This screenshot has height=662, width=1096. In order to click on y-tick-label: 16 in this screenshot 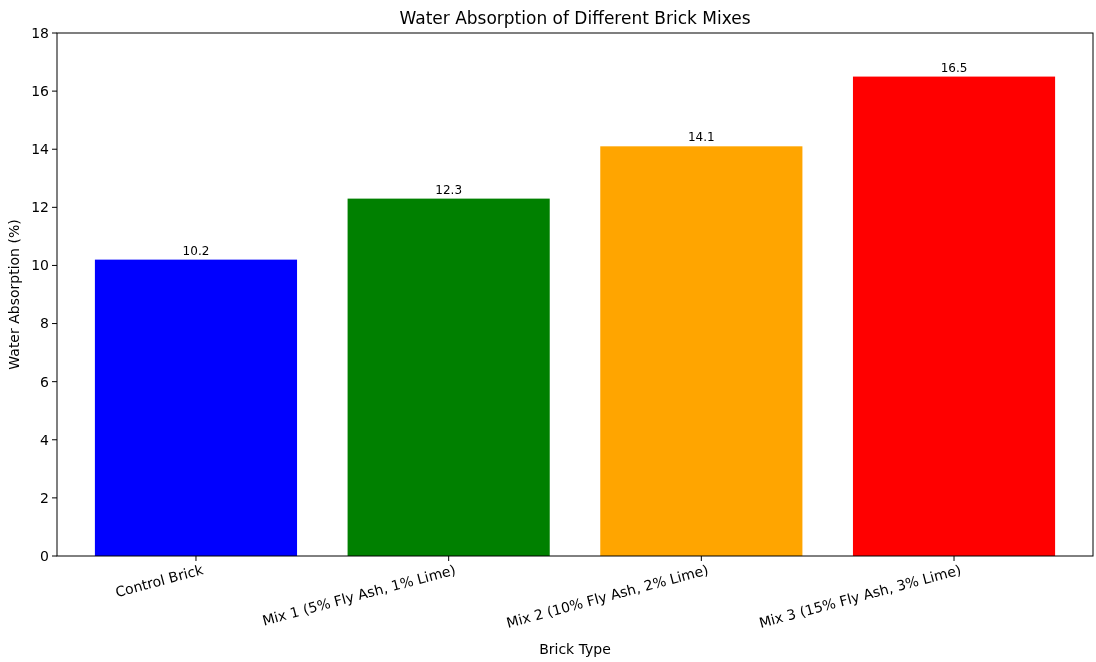, I will do `click(40, 91)`.